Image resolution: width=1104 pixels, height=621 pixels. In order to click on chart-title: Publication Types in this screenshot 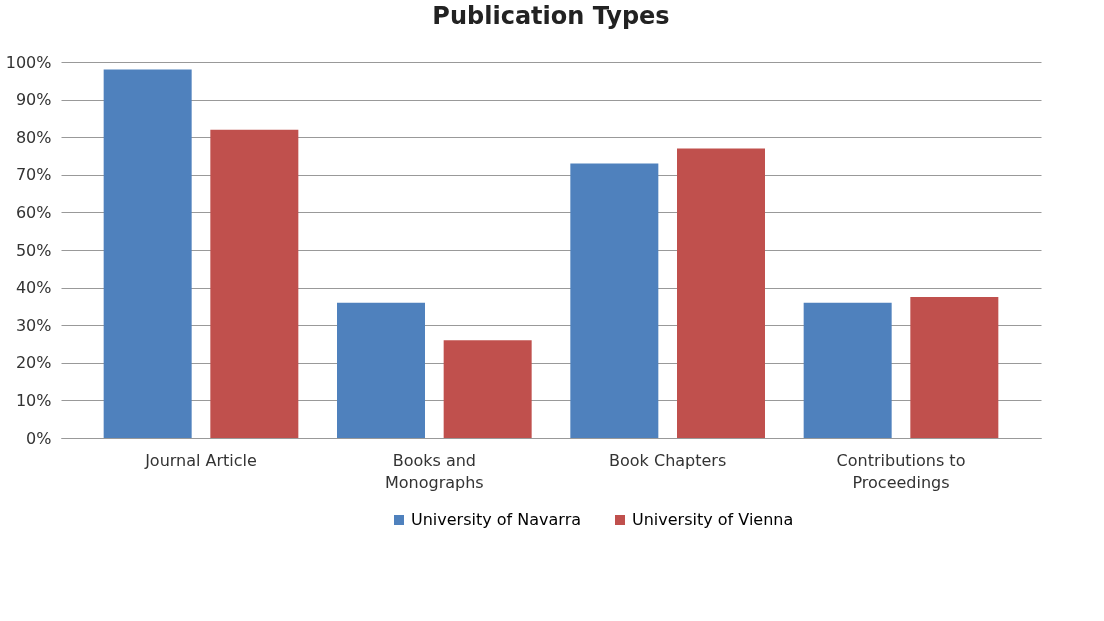, I will do `click(551, 16)`.